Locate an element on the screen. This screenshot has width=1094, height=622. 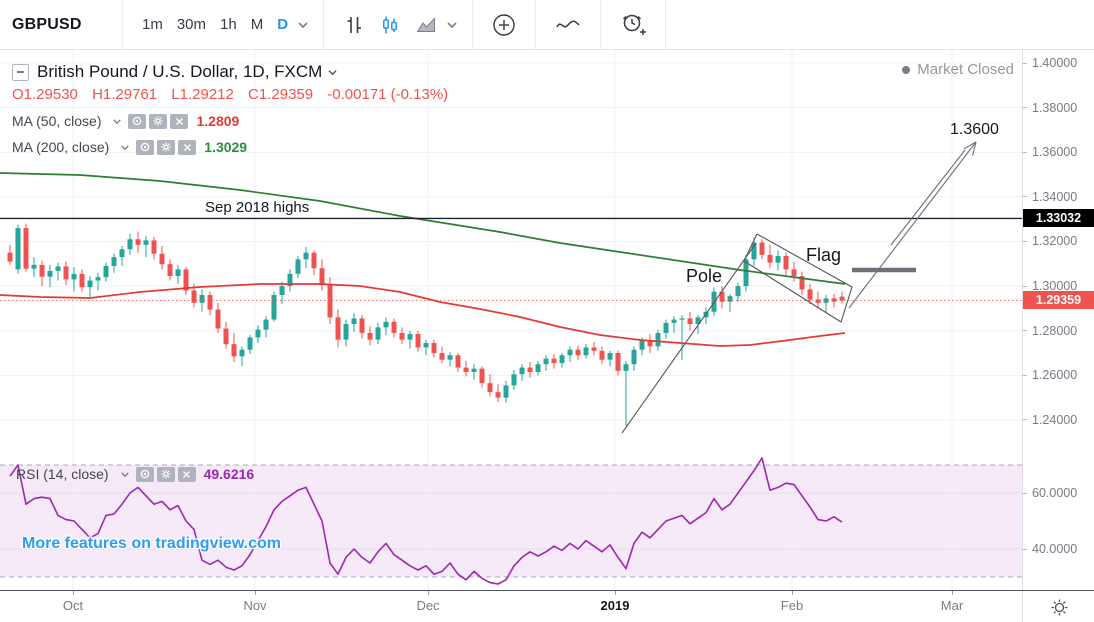
symbol-button: GBPUSD is located at coordinates (61, 24).